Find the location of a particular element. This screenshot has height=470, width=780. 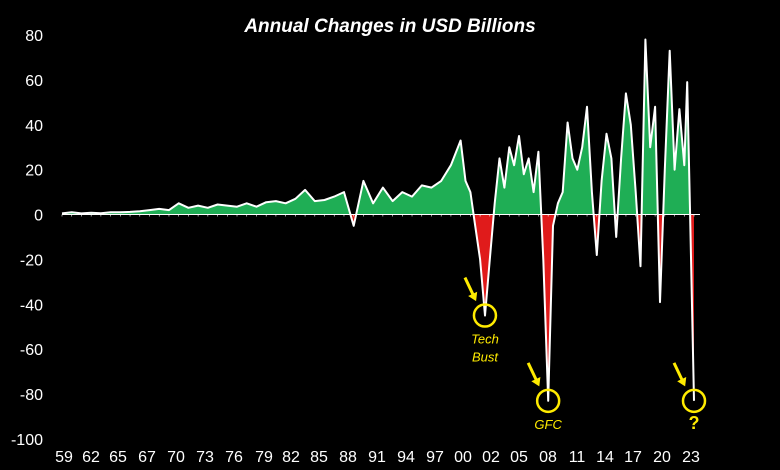

x-tick-label: 59 is located at coordinates (64, 457).